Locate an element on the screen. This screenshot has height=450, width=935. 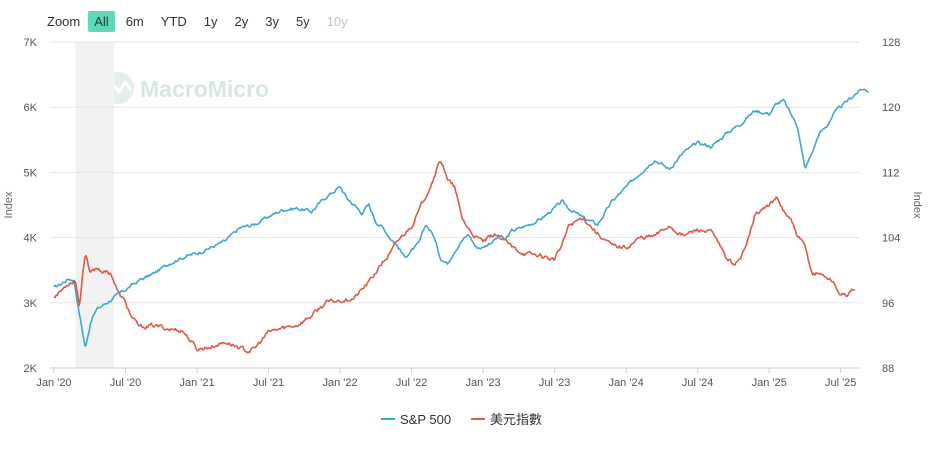
zoom-button-2y: 2y is located at coordinates (241, 21).